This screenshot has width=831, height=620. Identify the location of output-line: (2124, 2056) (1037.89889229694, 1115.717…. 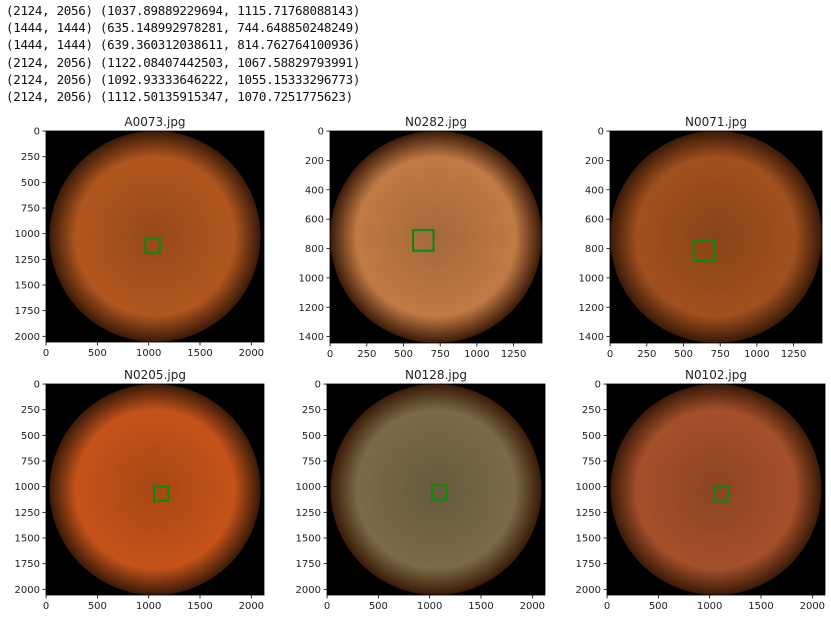
(183, 10).